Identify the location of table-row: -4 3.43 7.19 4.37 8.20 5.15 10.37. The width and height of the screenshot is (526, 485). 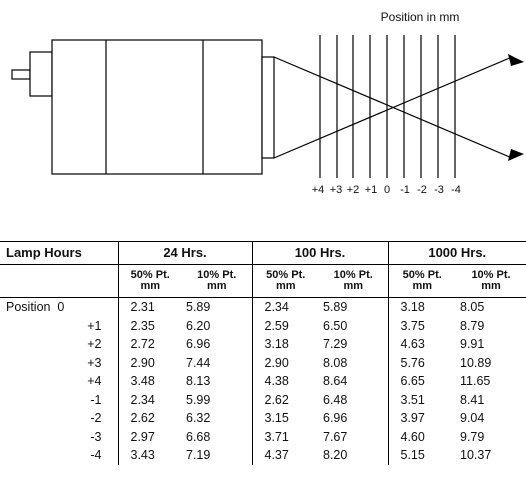
(263, 455).